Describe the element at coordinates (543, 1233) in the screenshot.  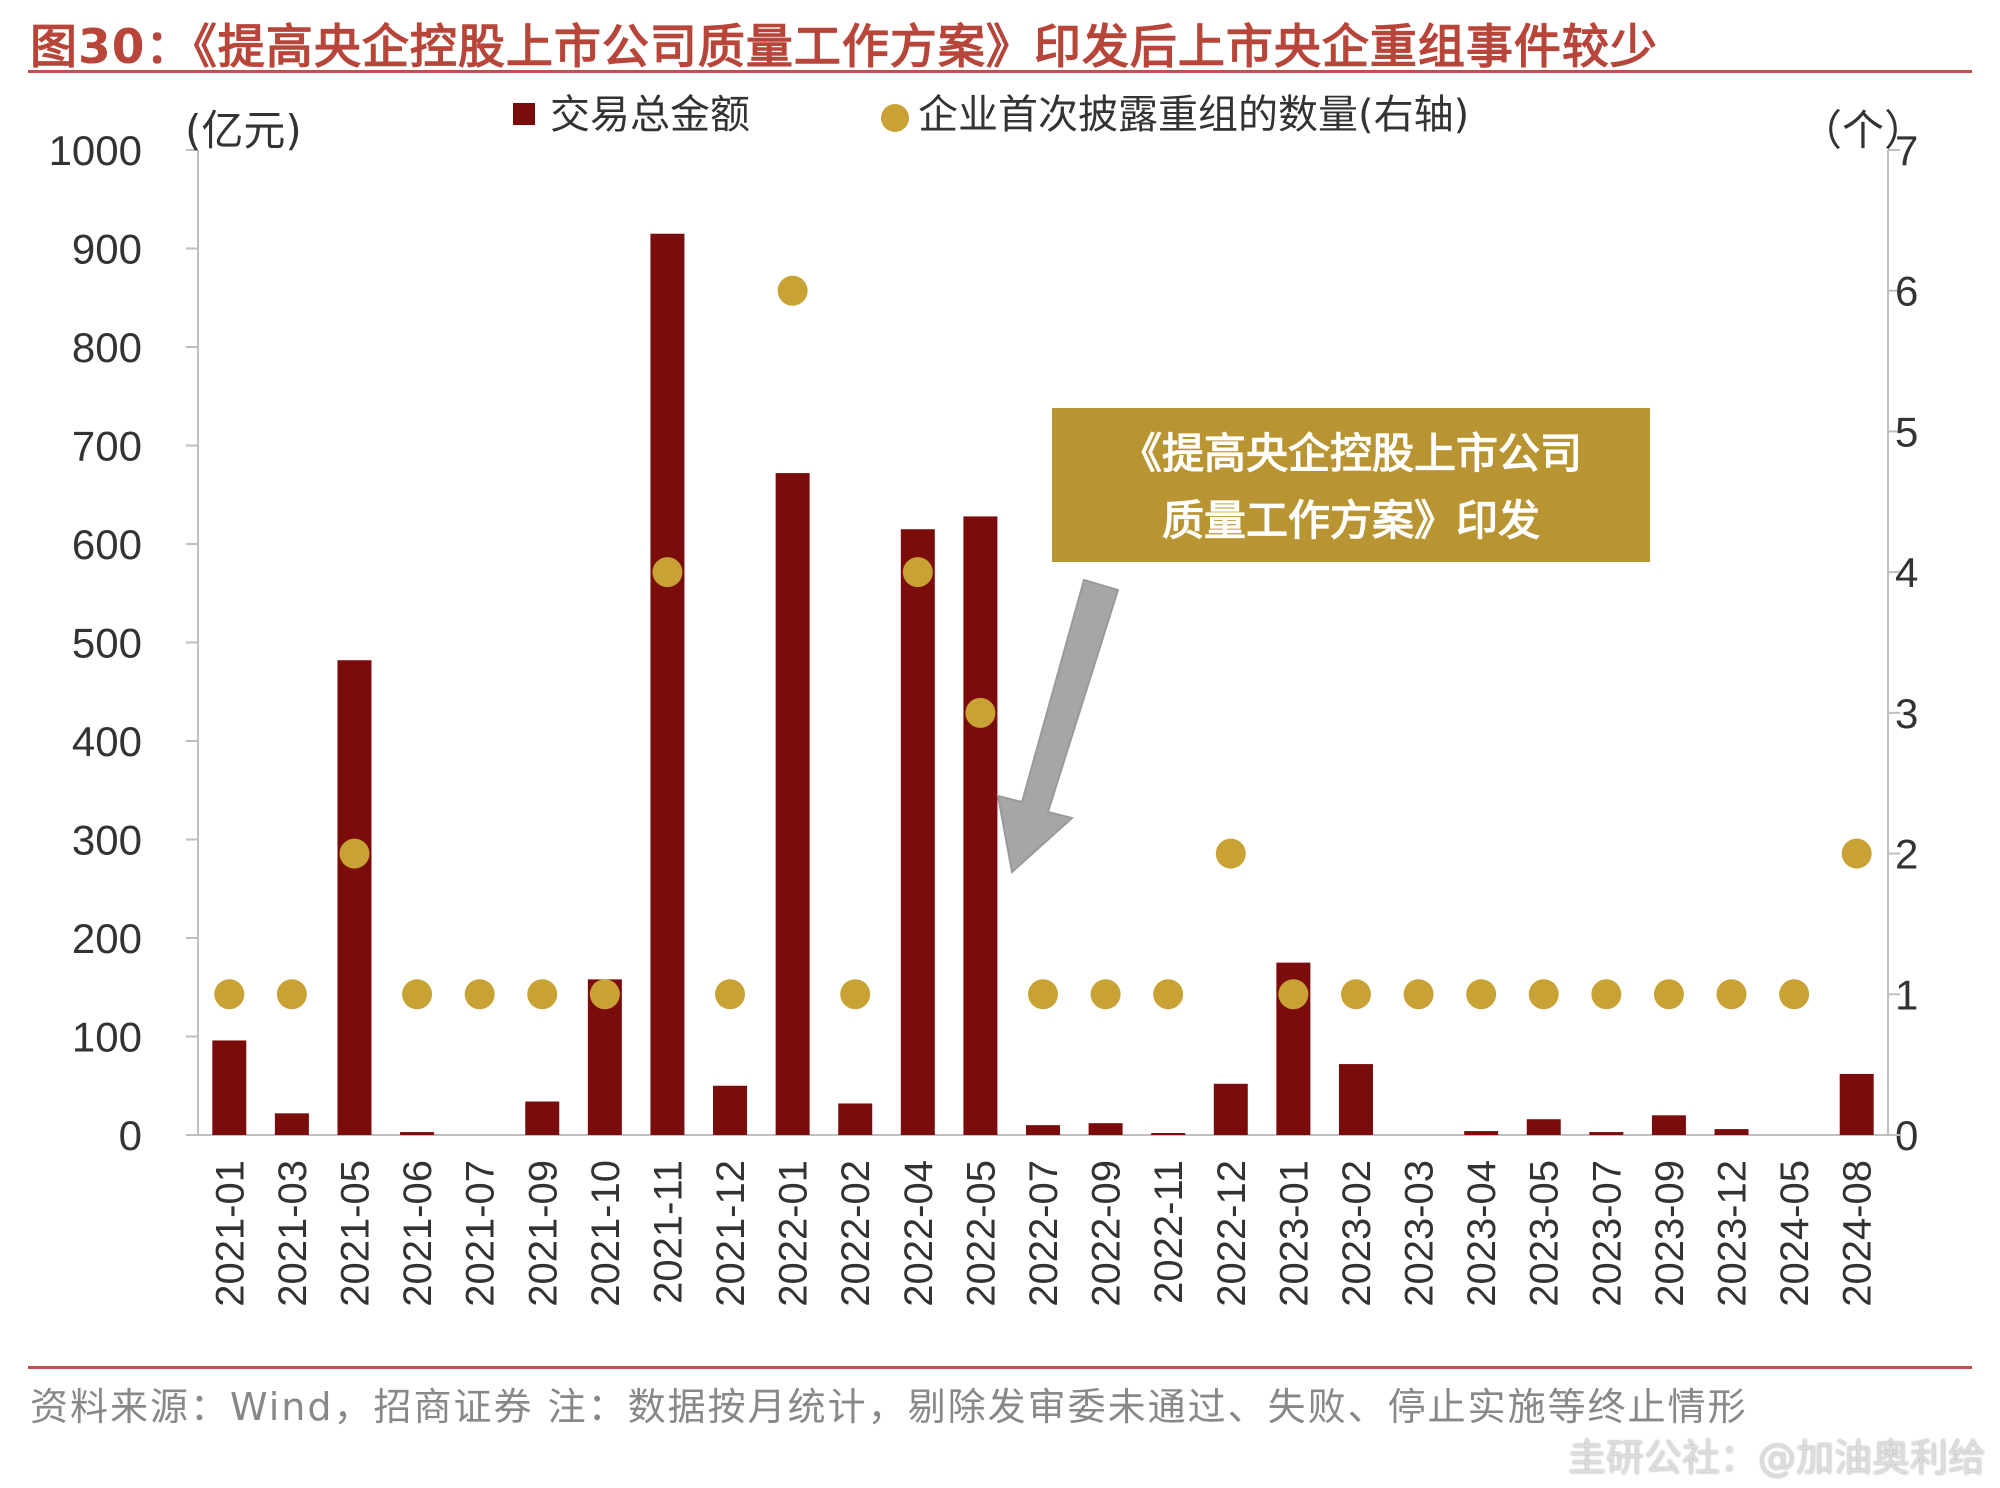
I see `x-tick-label: 2021-09` at that location.